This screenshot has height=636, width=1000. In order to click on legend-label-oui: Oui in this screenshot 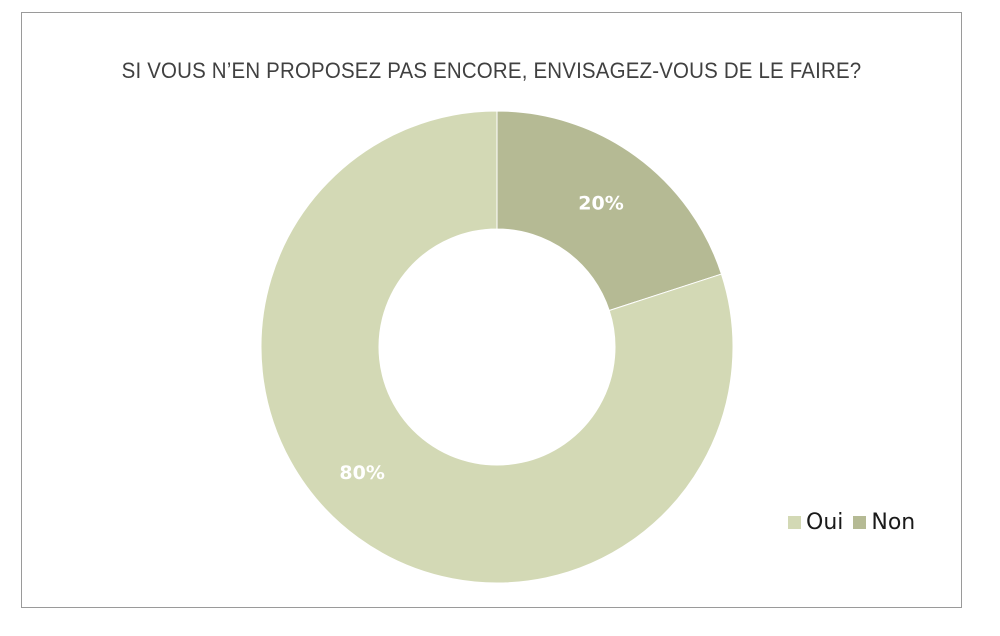, I will do `click(825, 522)`.